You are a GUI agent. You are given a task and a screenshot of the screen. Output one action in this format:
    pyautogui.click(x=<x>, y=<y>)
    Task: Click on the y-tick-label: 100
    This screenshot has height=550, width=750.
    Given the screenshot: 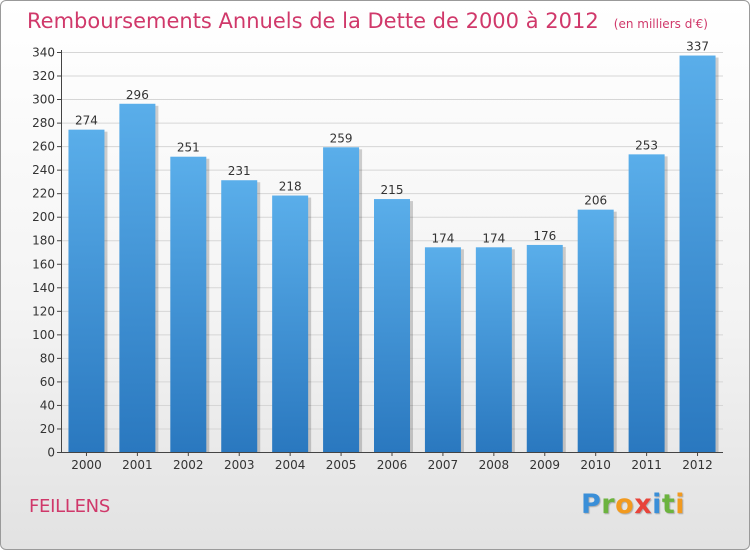 What is the action you would take?
    pyautogui.click(x=43, y=335)
    